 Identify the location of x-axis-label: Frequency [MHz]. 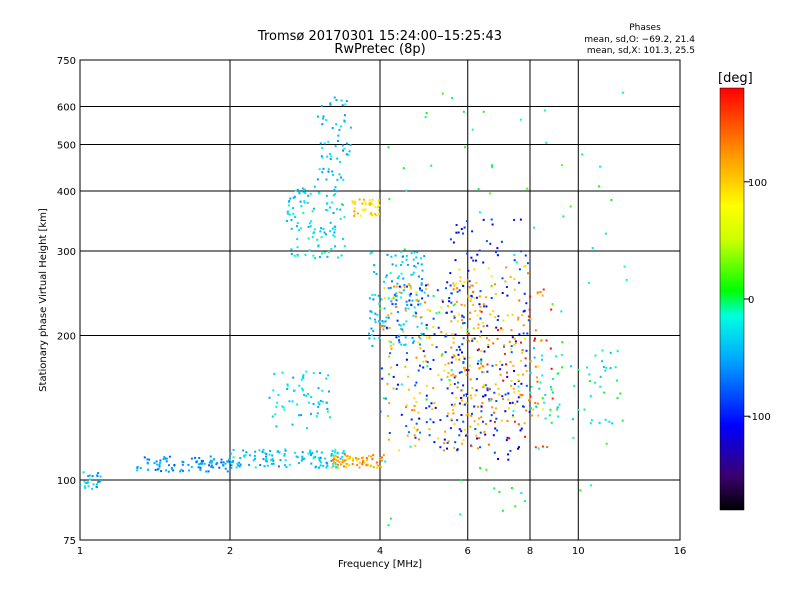
(380, 564).